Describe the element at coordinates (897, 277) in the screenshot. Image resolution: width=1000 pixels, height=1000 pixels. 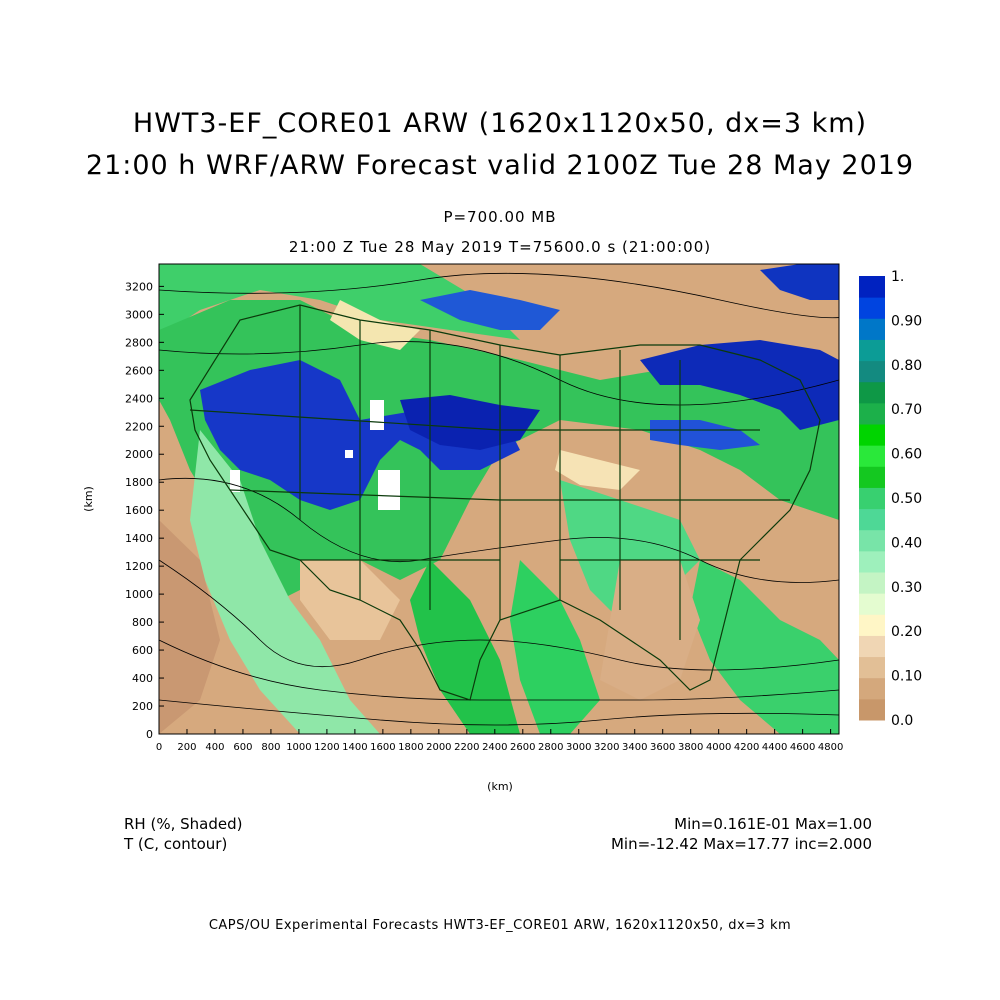
I see `colorbar-label: 1.` at that location.